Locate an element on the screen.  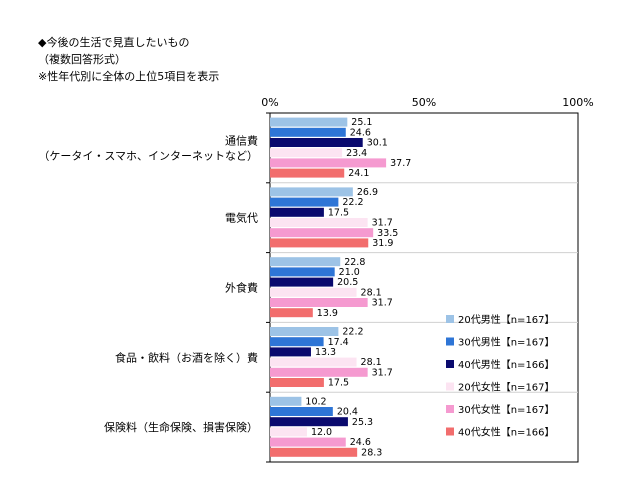
legend-label: 30代女性【n=167】 is located at coordinates (506, 409).